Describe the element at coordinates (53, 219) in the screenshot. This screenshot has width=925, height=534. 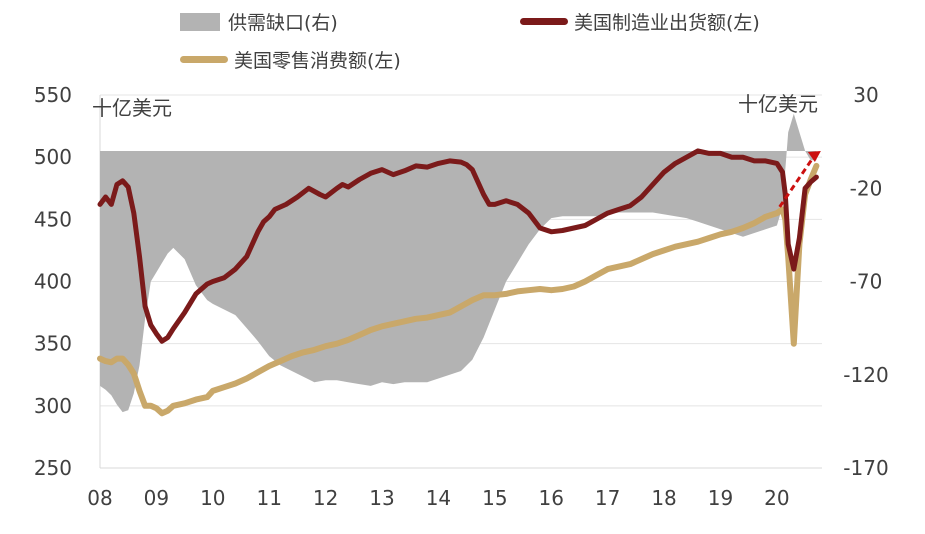
I see `left-tick-label: 450` at that location.